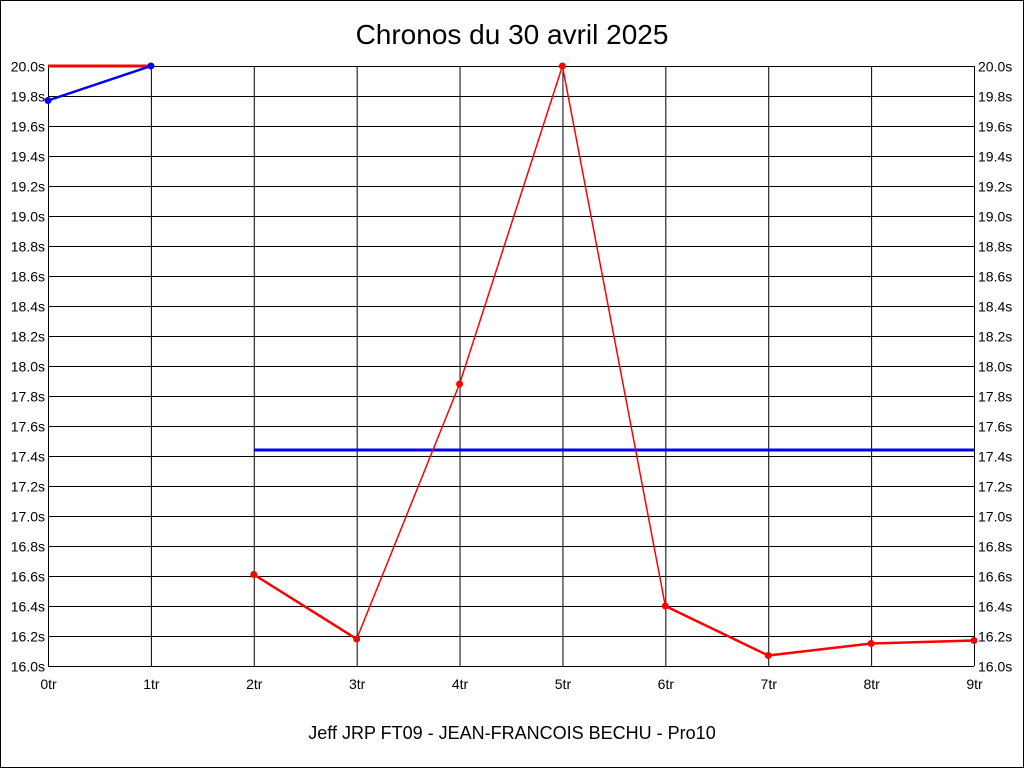 The image size is (1024, 768). I want to click on y-tick-label-right: 19.6s, so click(995, 127).